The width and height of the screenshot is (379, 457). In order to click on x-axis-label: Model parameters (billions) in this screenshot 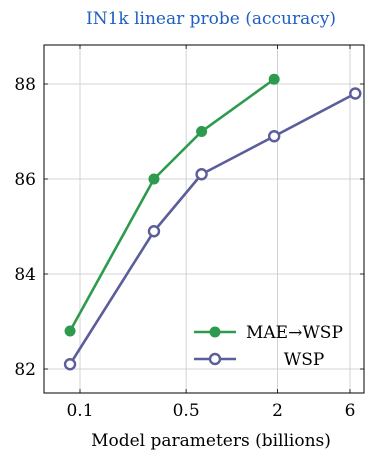, I will do `click(211, 441)`.